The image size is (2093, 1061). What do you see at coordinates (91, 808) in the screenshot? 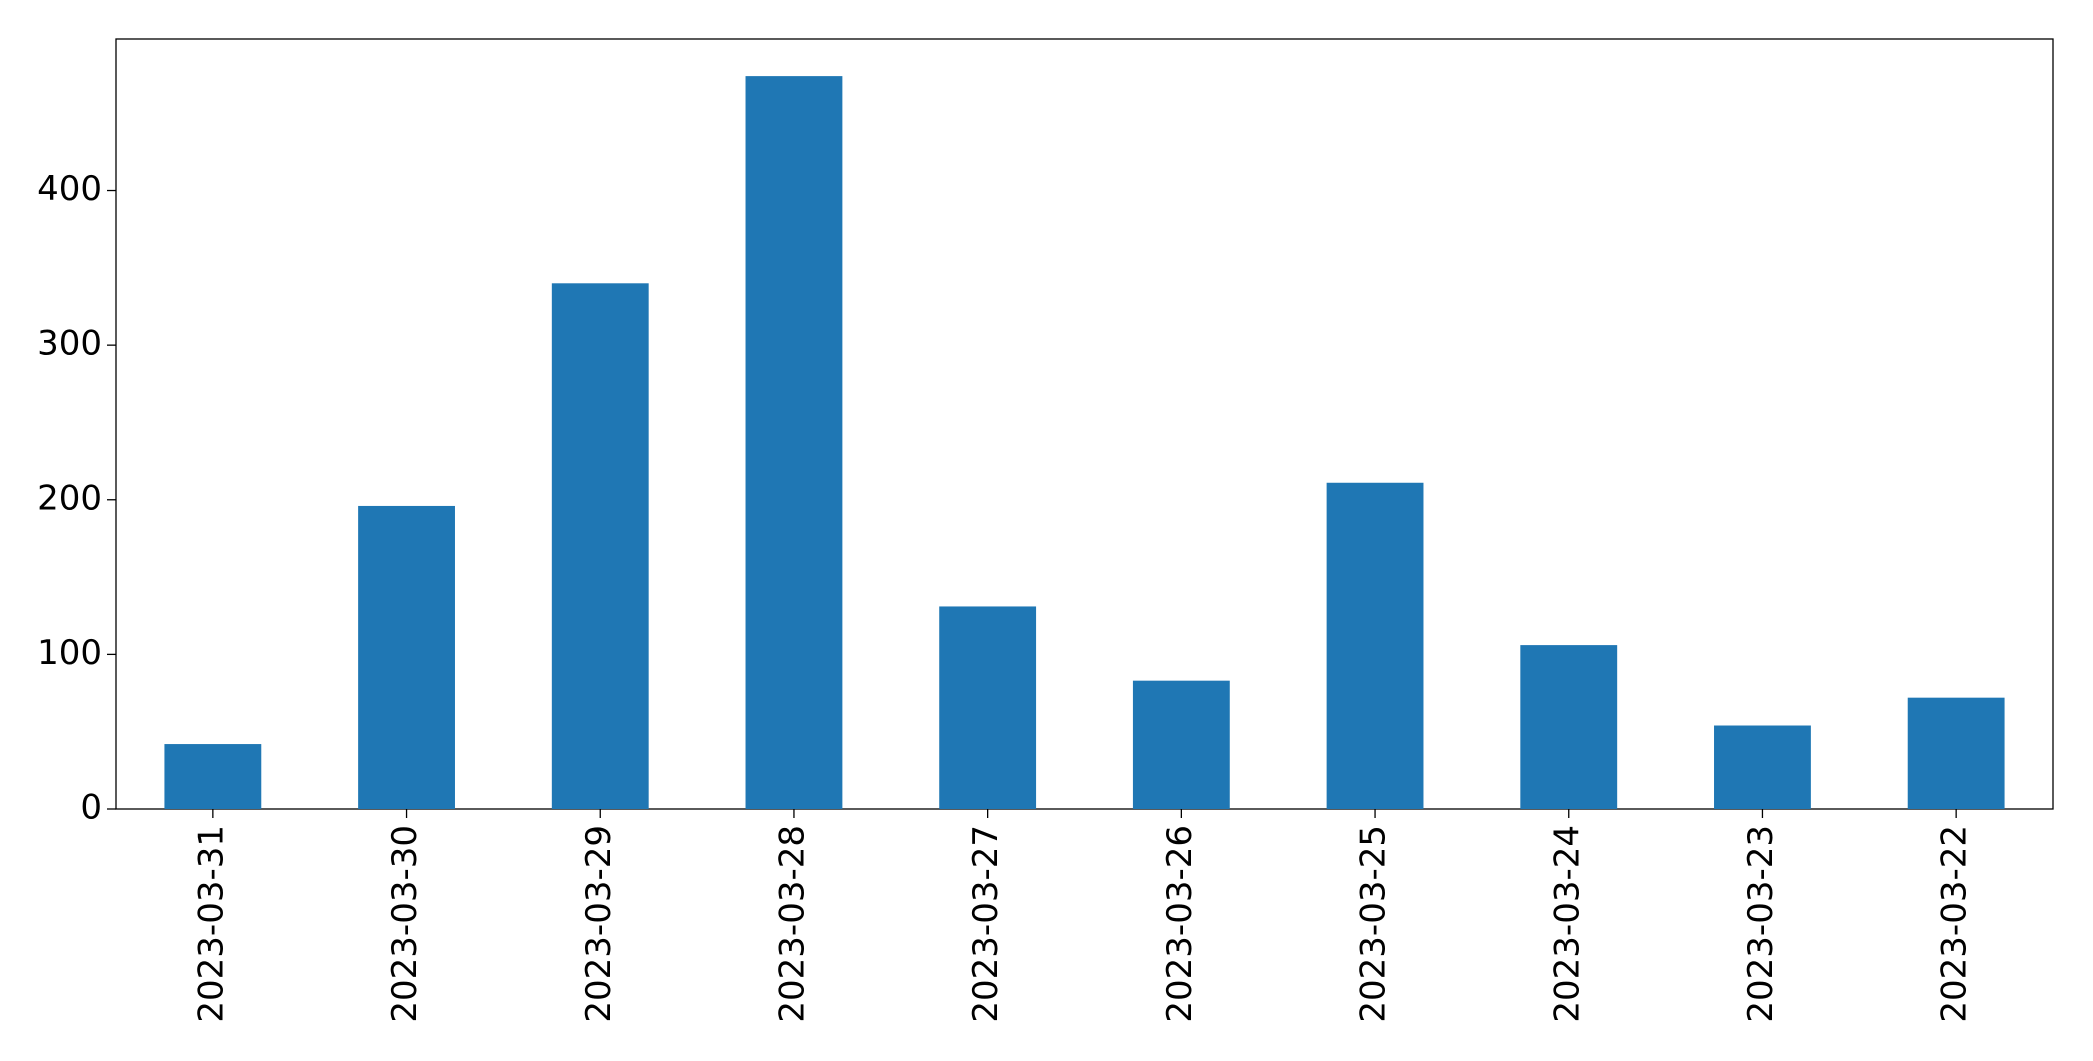
I see `y-tick-label: 0` at bounding box center [91, 808].